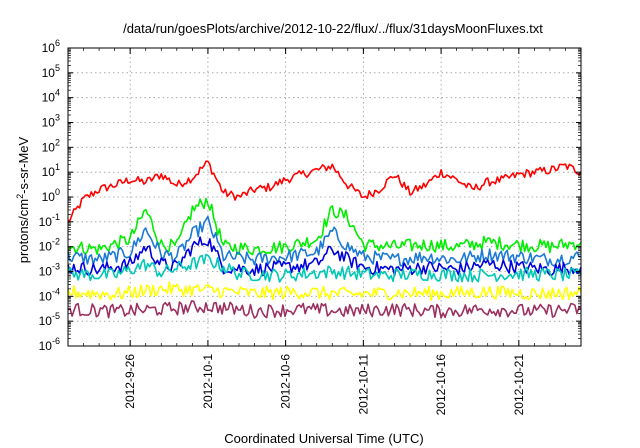  I want to click on x-tick-label: 2012-10-16, so click(441, 385).